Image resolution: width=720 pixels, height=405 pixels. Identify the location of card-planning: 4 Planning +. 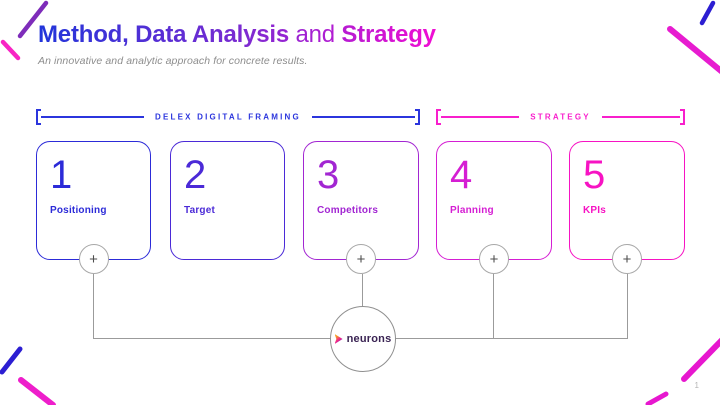
(494, 207).